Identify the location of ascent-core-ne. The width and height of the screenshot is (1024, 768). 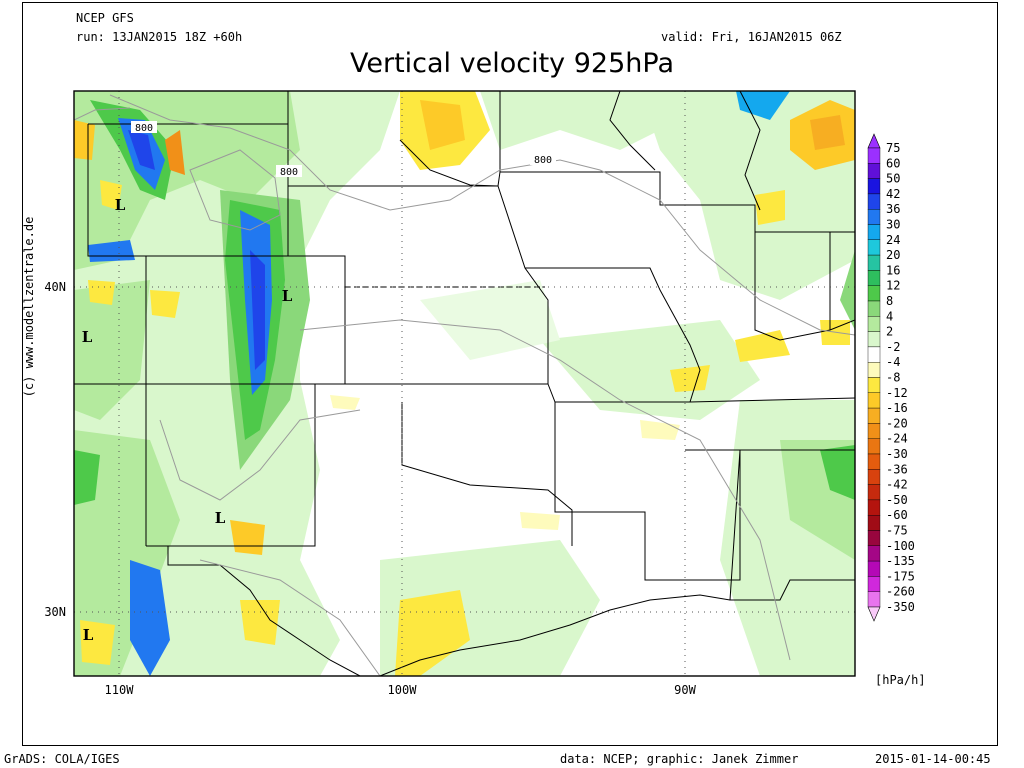
(763, 105).